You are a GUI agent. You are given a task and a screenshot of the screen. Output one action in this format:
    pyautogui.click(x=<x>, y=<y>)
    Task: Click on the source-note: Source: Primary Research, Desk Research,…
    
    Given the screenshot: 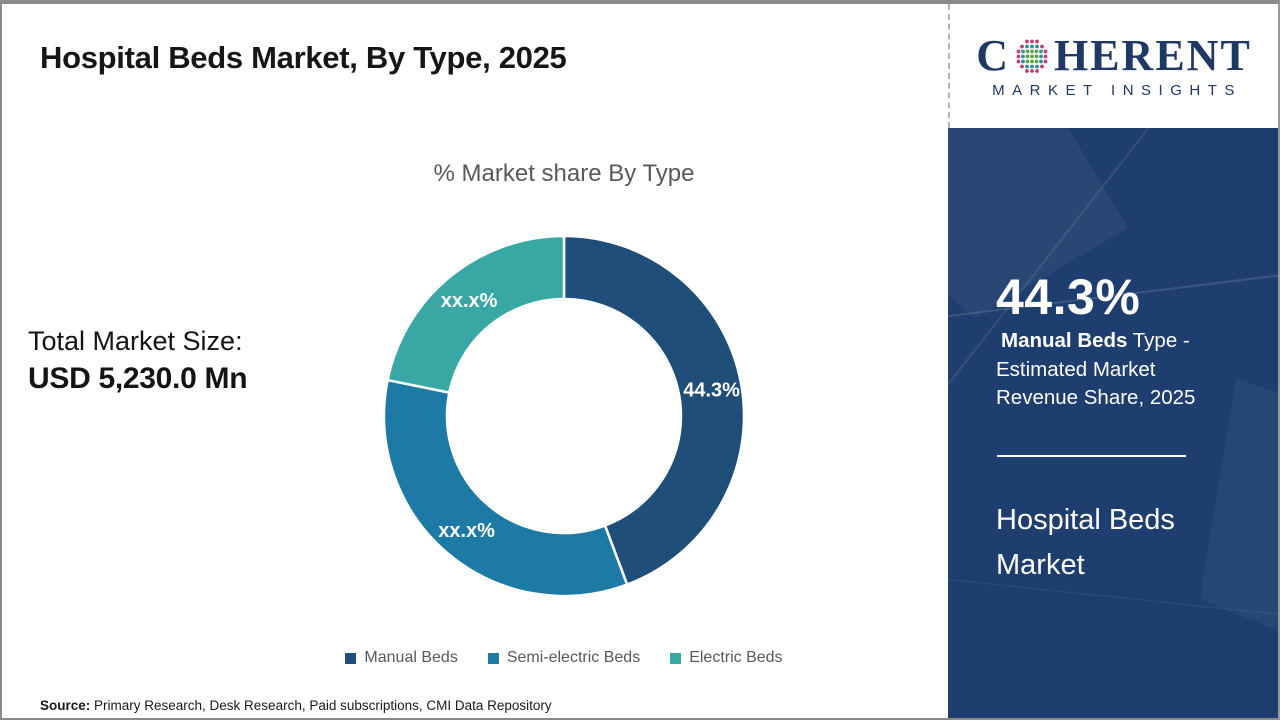 What is the action you would take?
    pyautogui.click(x=296, y=705)
    